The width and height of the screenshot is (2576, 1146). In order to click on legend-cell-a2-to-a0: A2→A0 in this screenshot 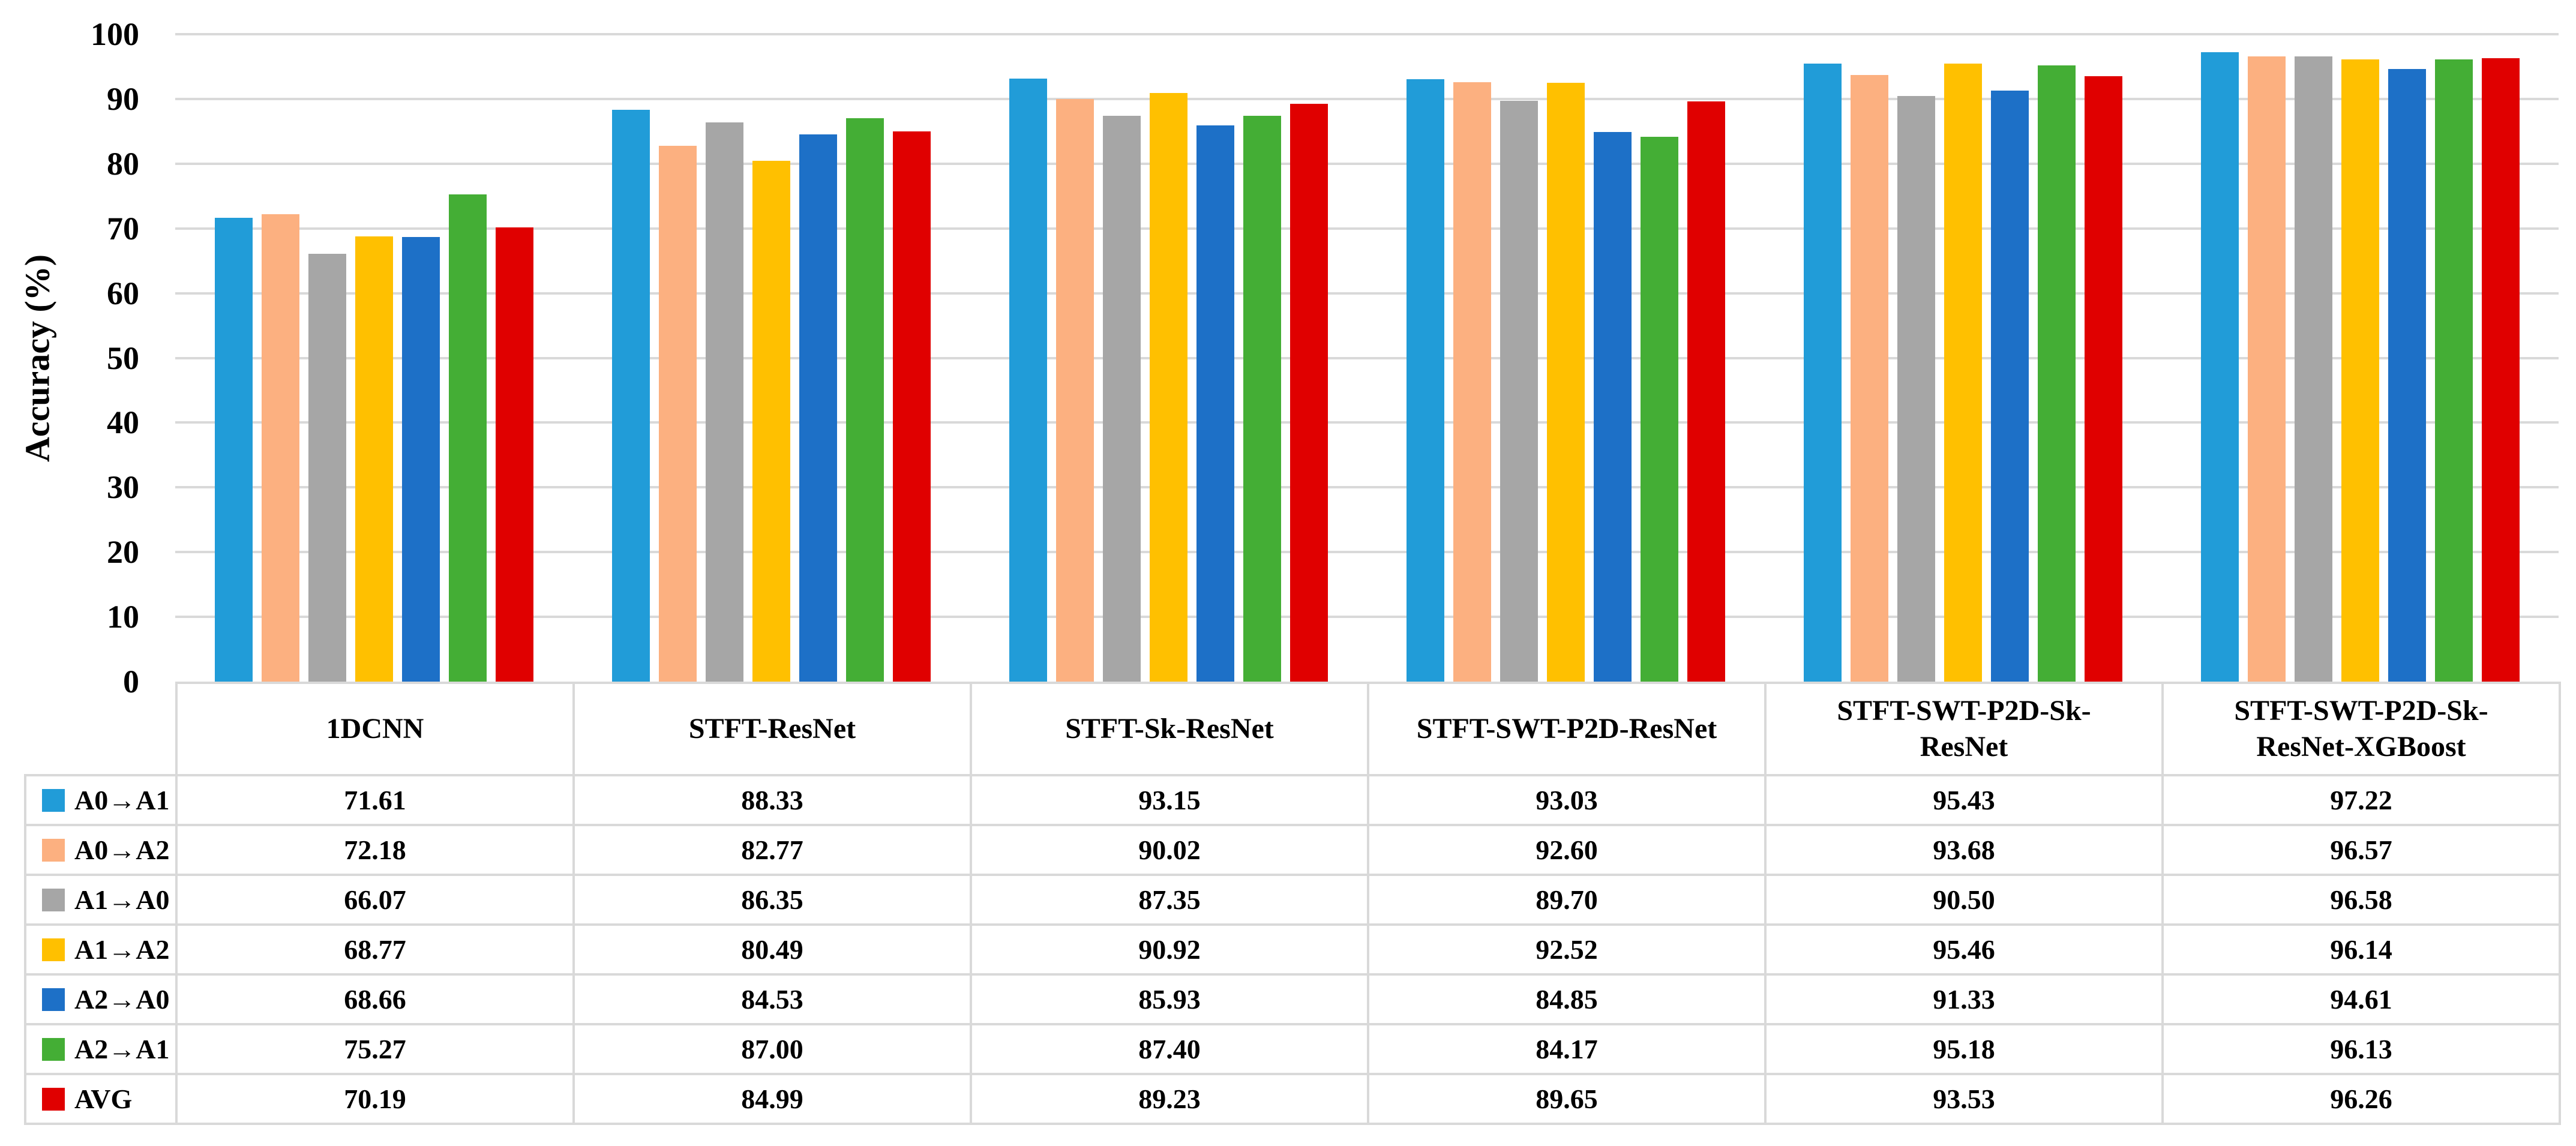, I will do `click(101, 999)`.